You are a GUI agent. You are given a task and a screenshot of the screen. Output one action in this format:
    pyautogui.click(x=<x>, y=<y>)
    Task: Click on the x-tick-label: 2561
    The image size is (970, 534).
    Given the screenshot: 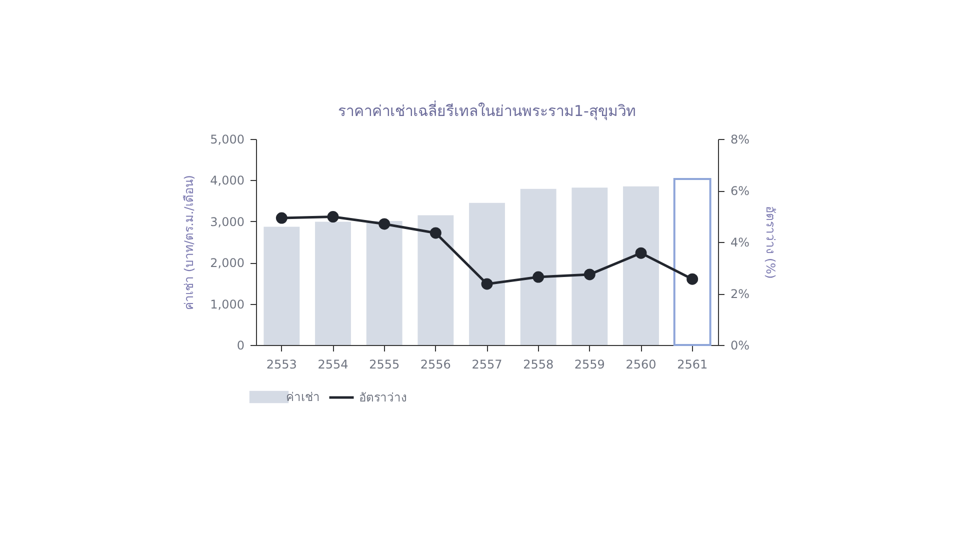 What is the action you would take?
    pyautogui.click(x=692, y=365)
    